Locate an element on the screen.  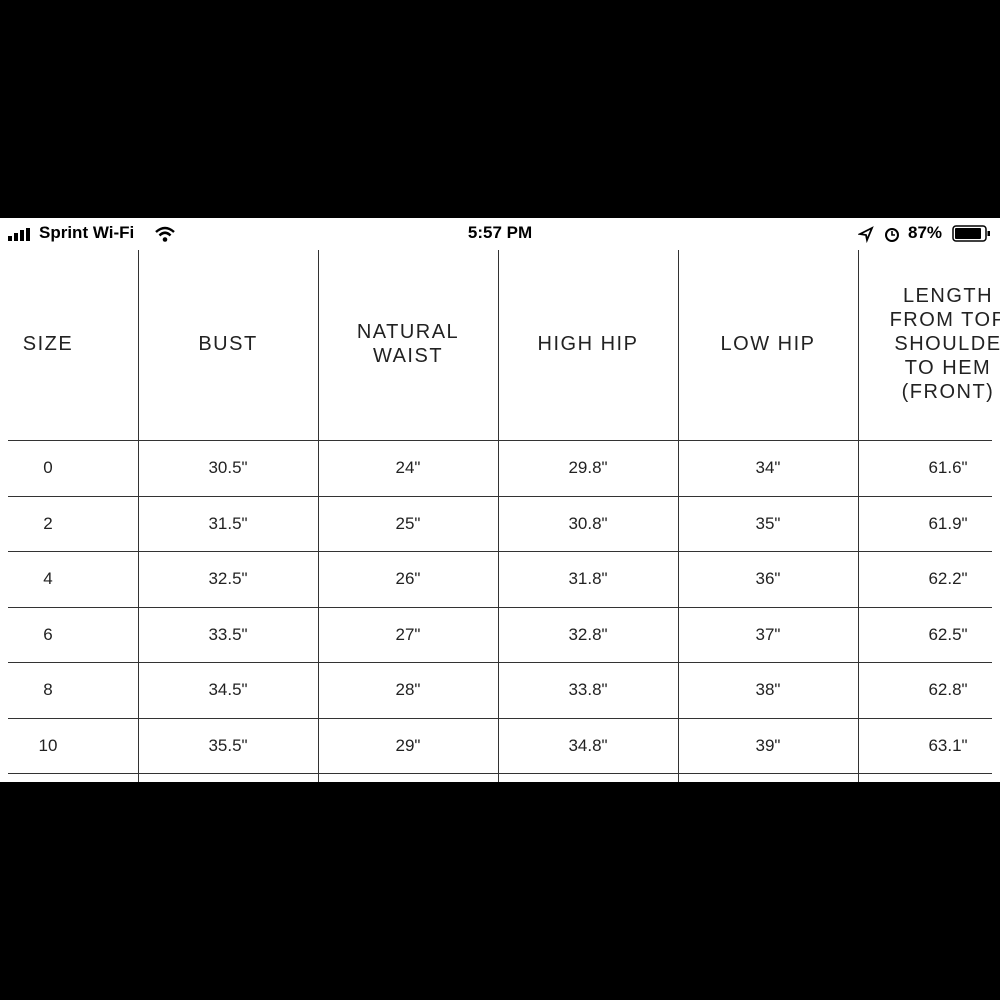
table-cell: 62.8" is located at coordinates (948, 689).